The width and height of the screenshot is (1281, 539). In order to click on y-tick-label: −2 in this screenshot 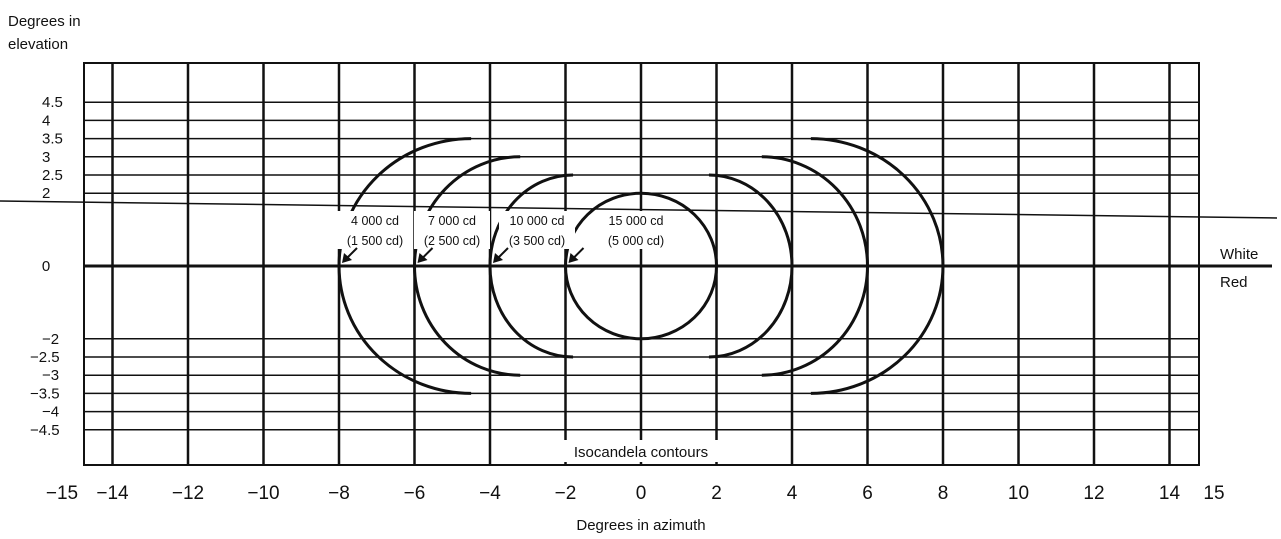, I will do `click(50, 339)`.